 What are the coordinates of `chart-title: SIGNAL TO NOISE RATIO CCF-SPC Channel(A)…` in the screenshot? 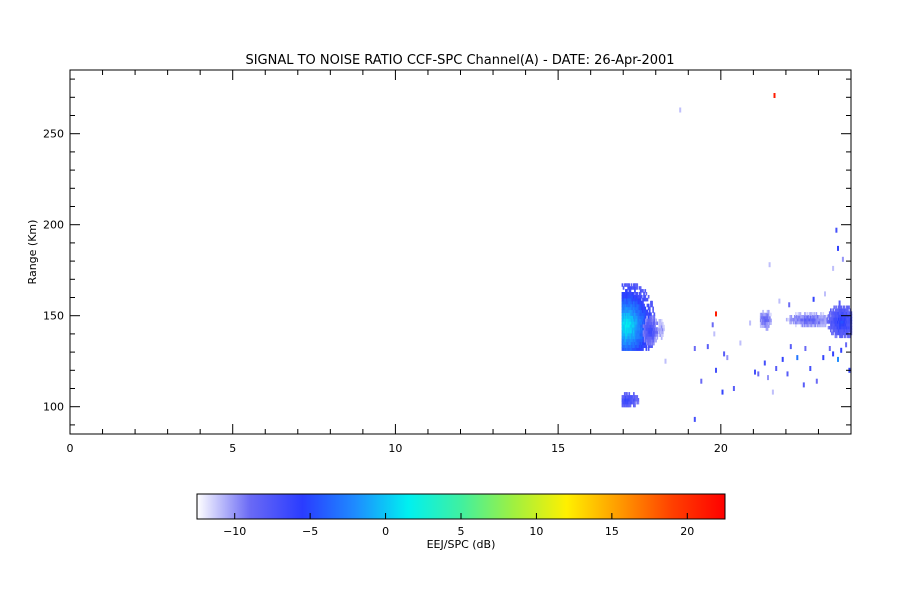 It's located at (459, 60).